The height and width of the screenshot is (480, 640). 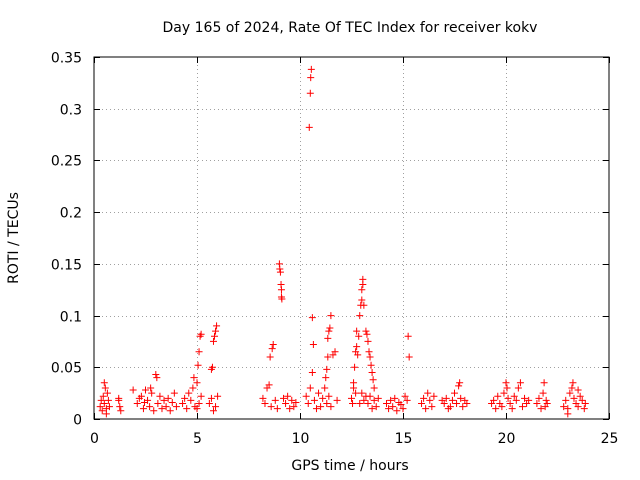 I want to click on y-tick-label: 0.15, so click(x=66, y=266).